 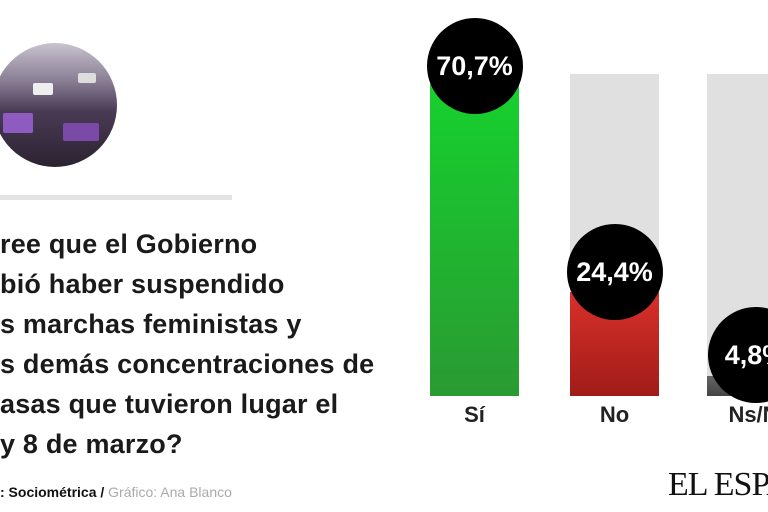 What do you see at coordinates (142, 284) in the screenshot?
I see `question-line: bió haber suspendido` at bounding box center [142, 284].